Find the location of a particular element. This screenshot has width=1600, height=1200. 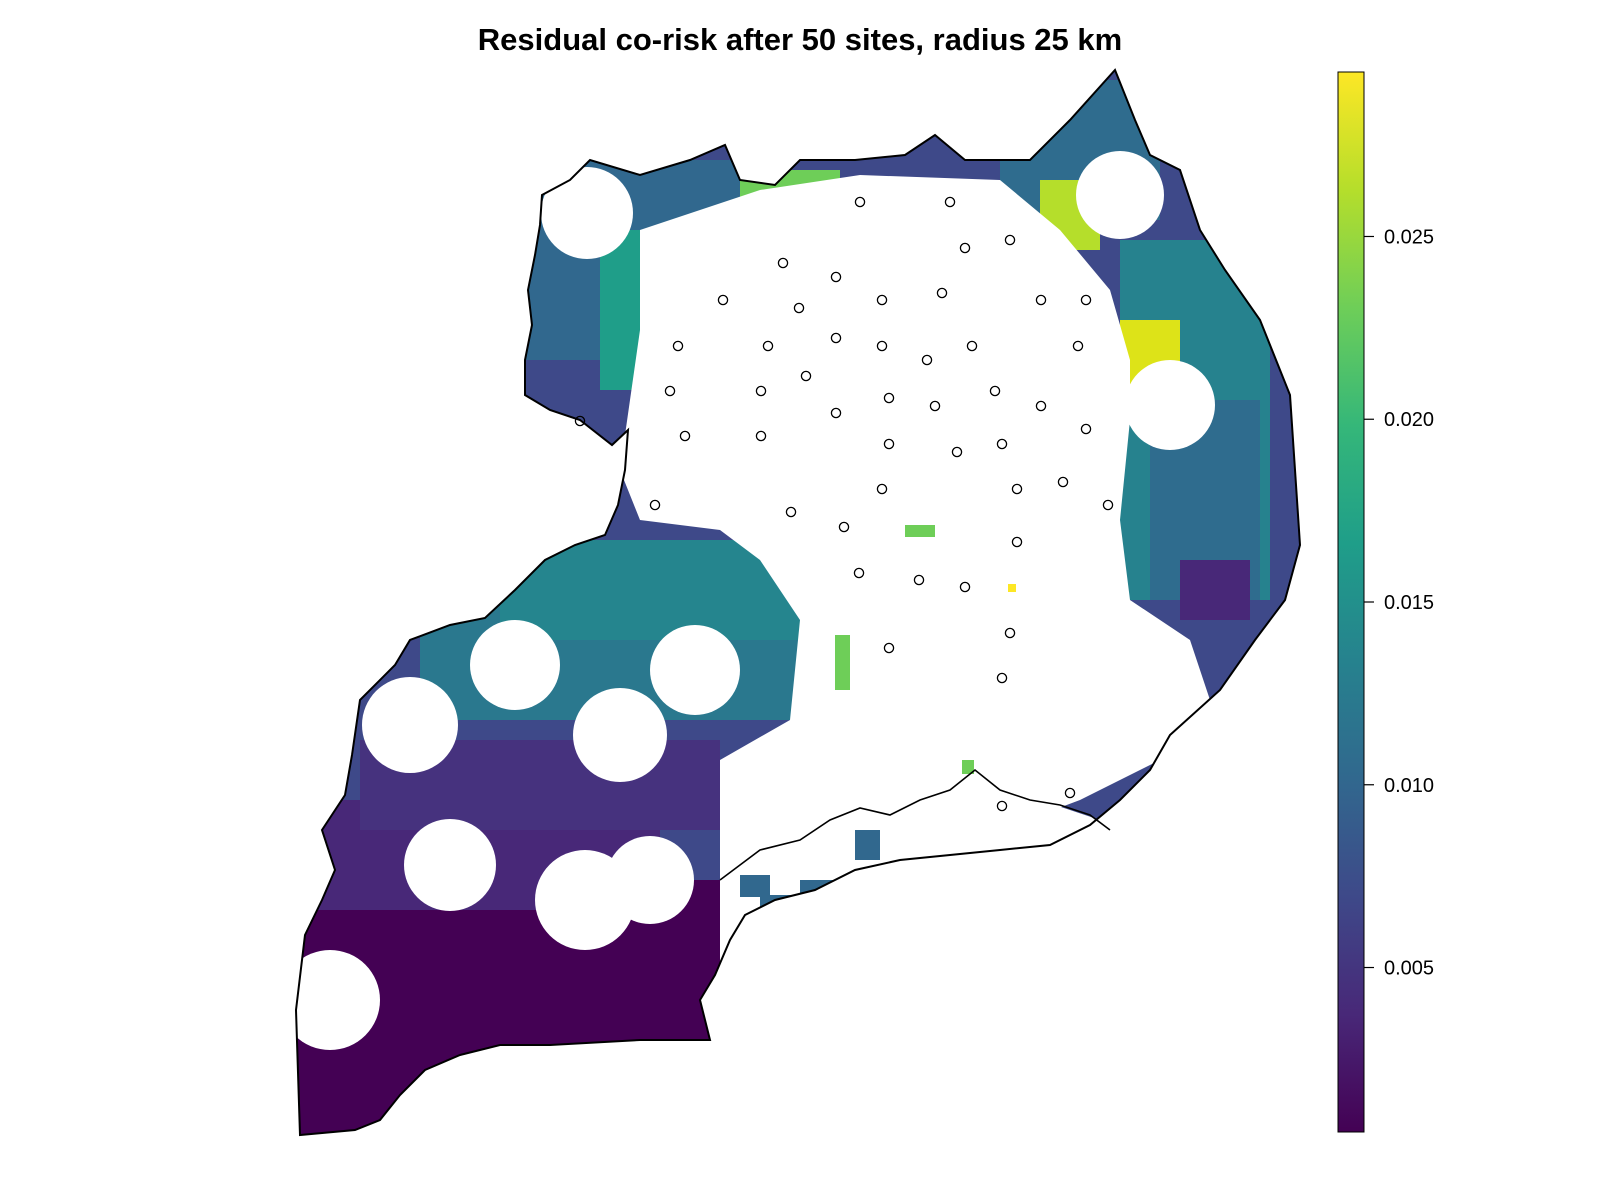

lake-shoreline is located at coordinates (915, 824).